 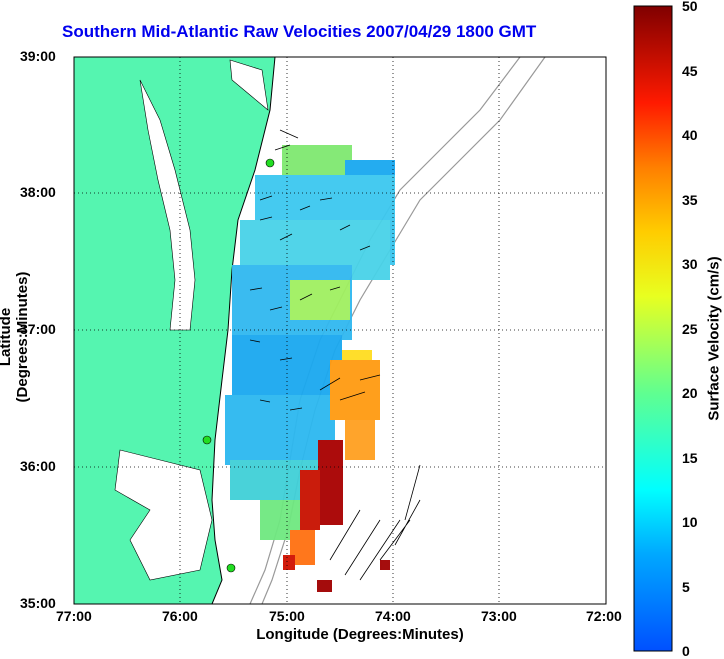 What do you see at coordinates (690, 393) in the screenshot?
I see `colorbar-tick: 20` at bounding box center [690, 393].